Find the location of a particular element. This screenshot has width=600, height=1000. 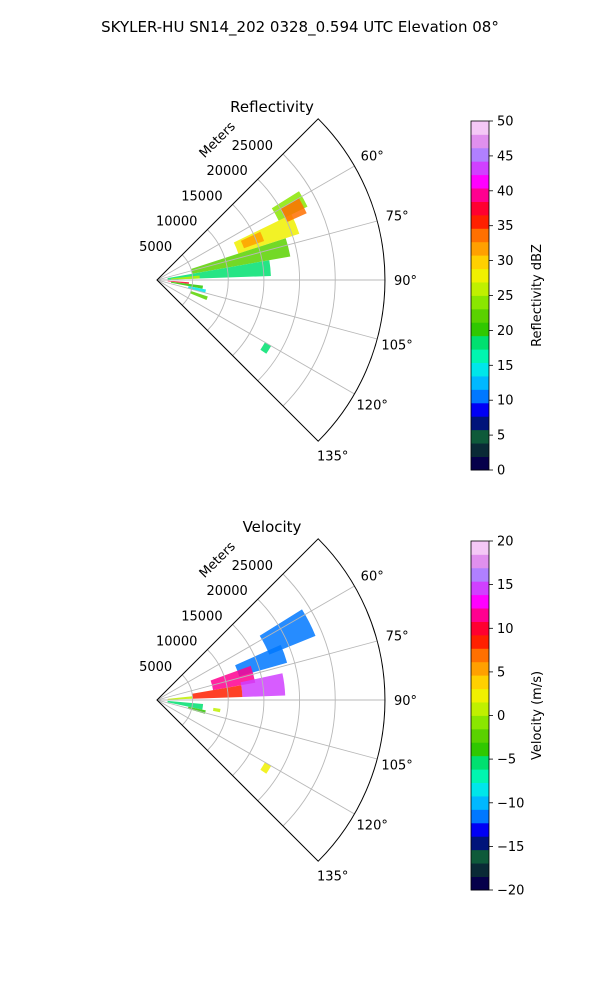

sector-outline is located at coordinates (271, 700).